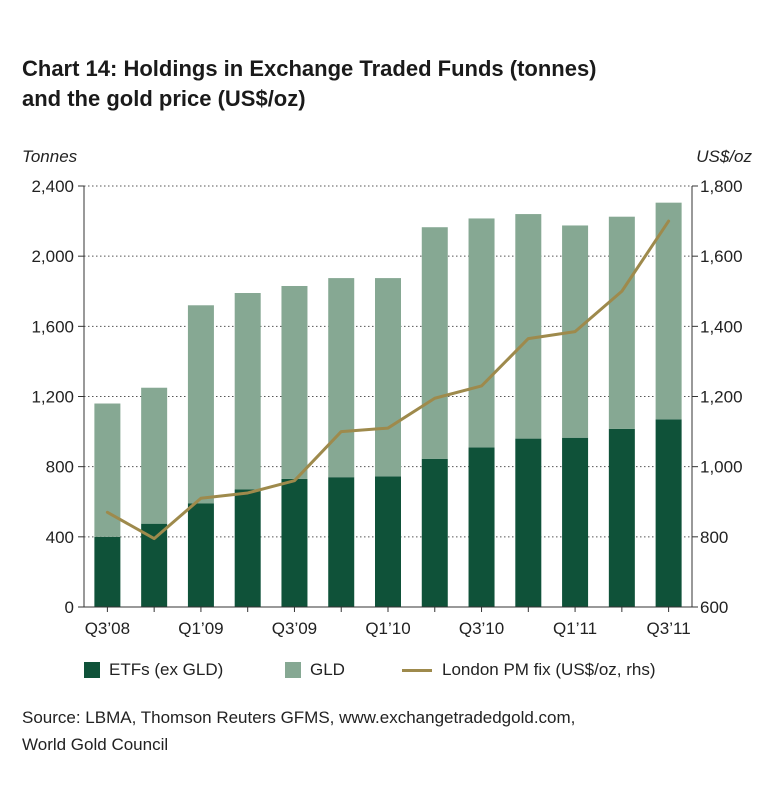 The image size is (768, 787). I want to click on left-axis-tick-label: 1,200, so click(52, 397).